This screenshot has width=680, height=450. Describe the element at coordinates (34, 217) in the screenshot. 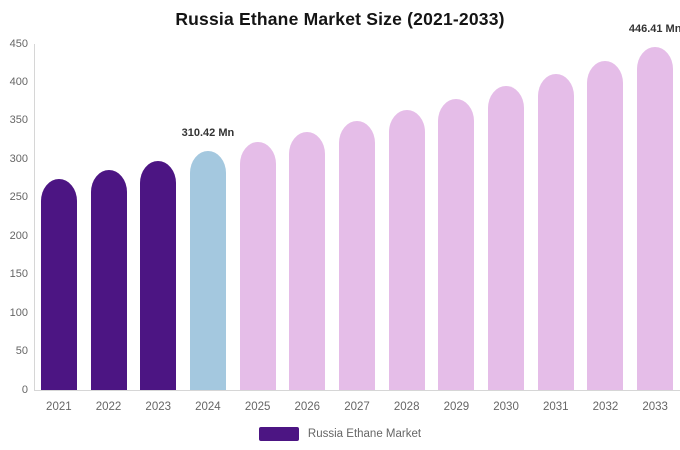

I see `y-axis-line` at that location.